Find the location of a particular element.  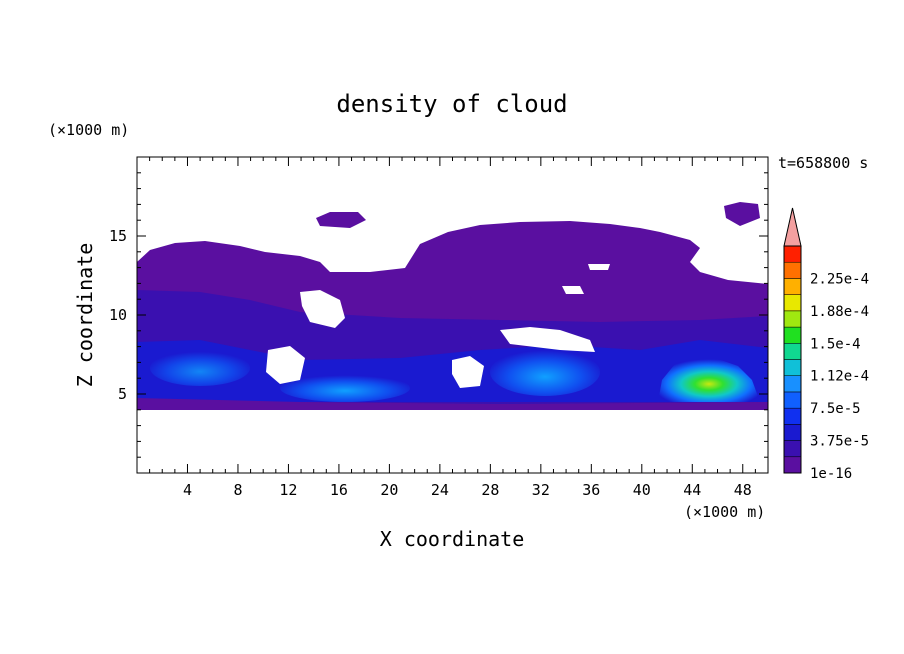

x-tick-label: 40 is located at coordinates (642, 490).